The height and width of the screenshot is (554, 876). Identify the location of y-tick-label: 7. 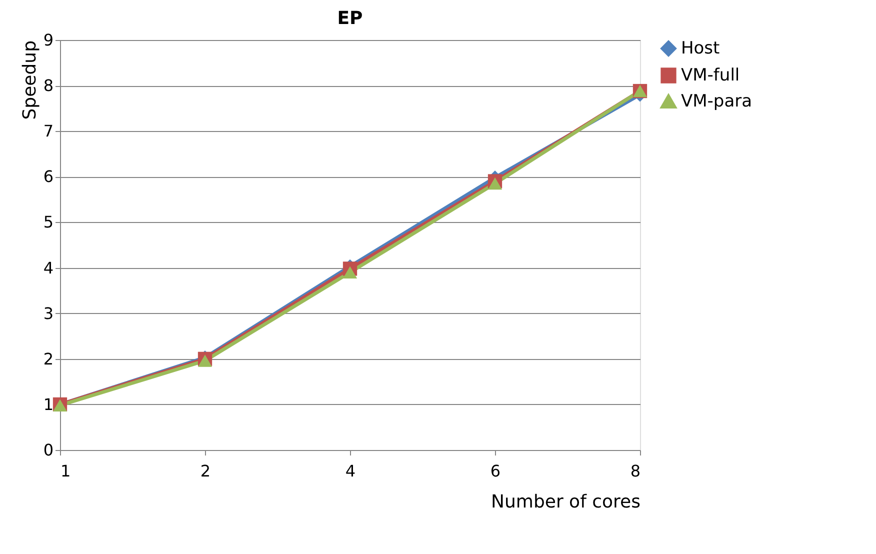
(48, 131).